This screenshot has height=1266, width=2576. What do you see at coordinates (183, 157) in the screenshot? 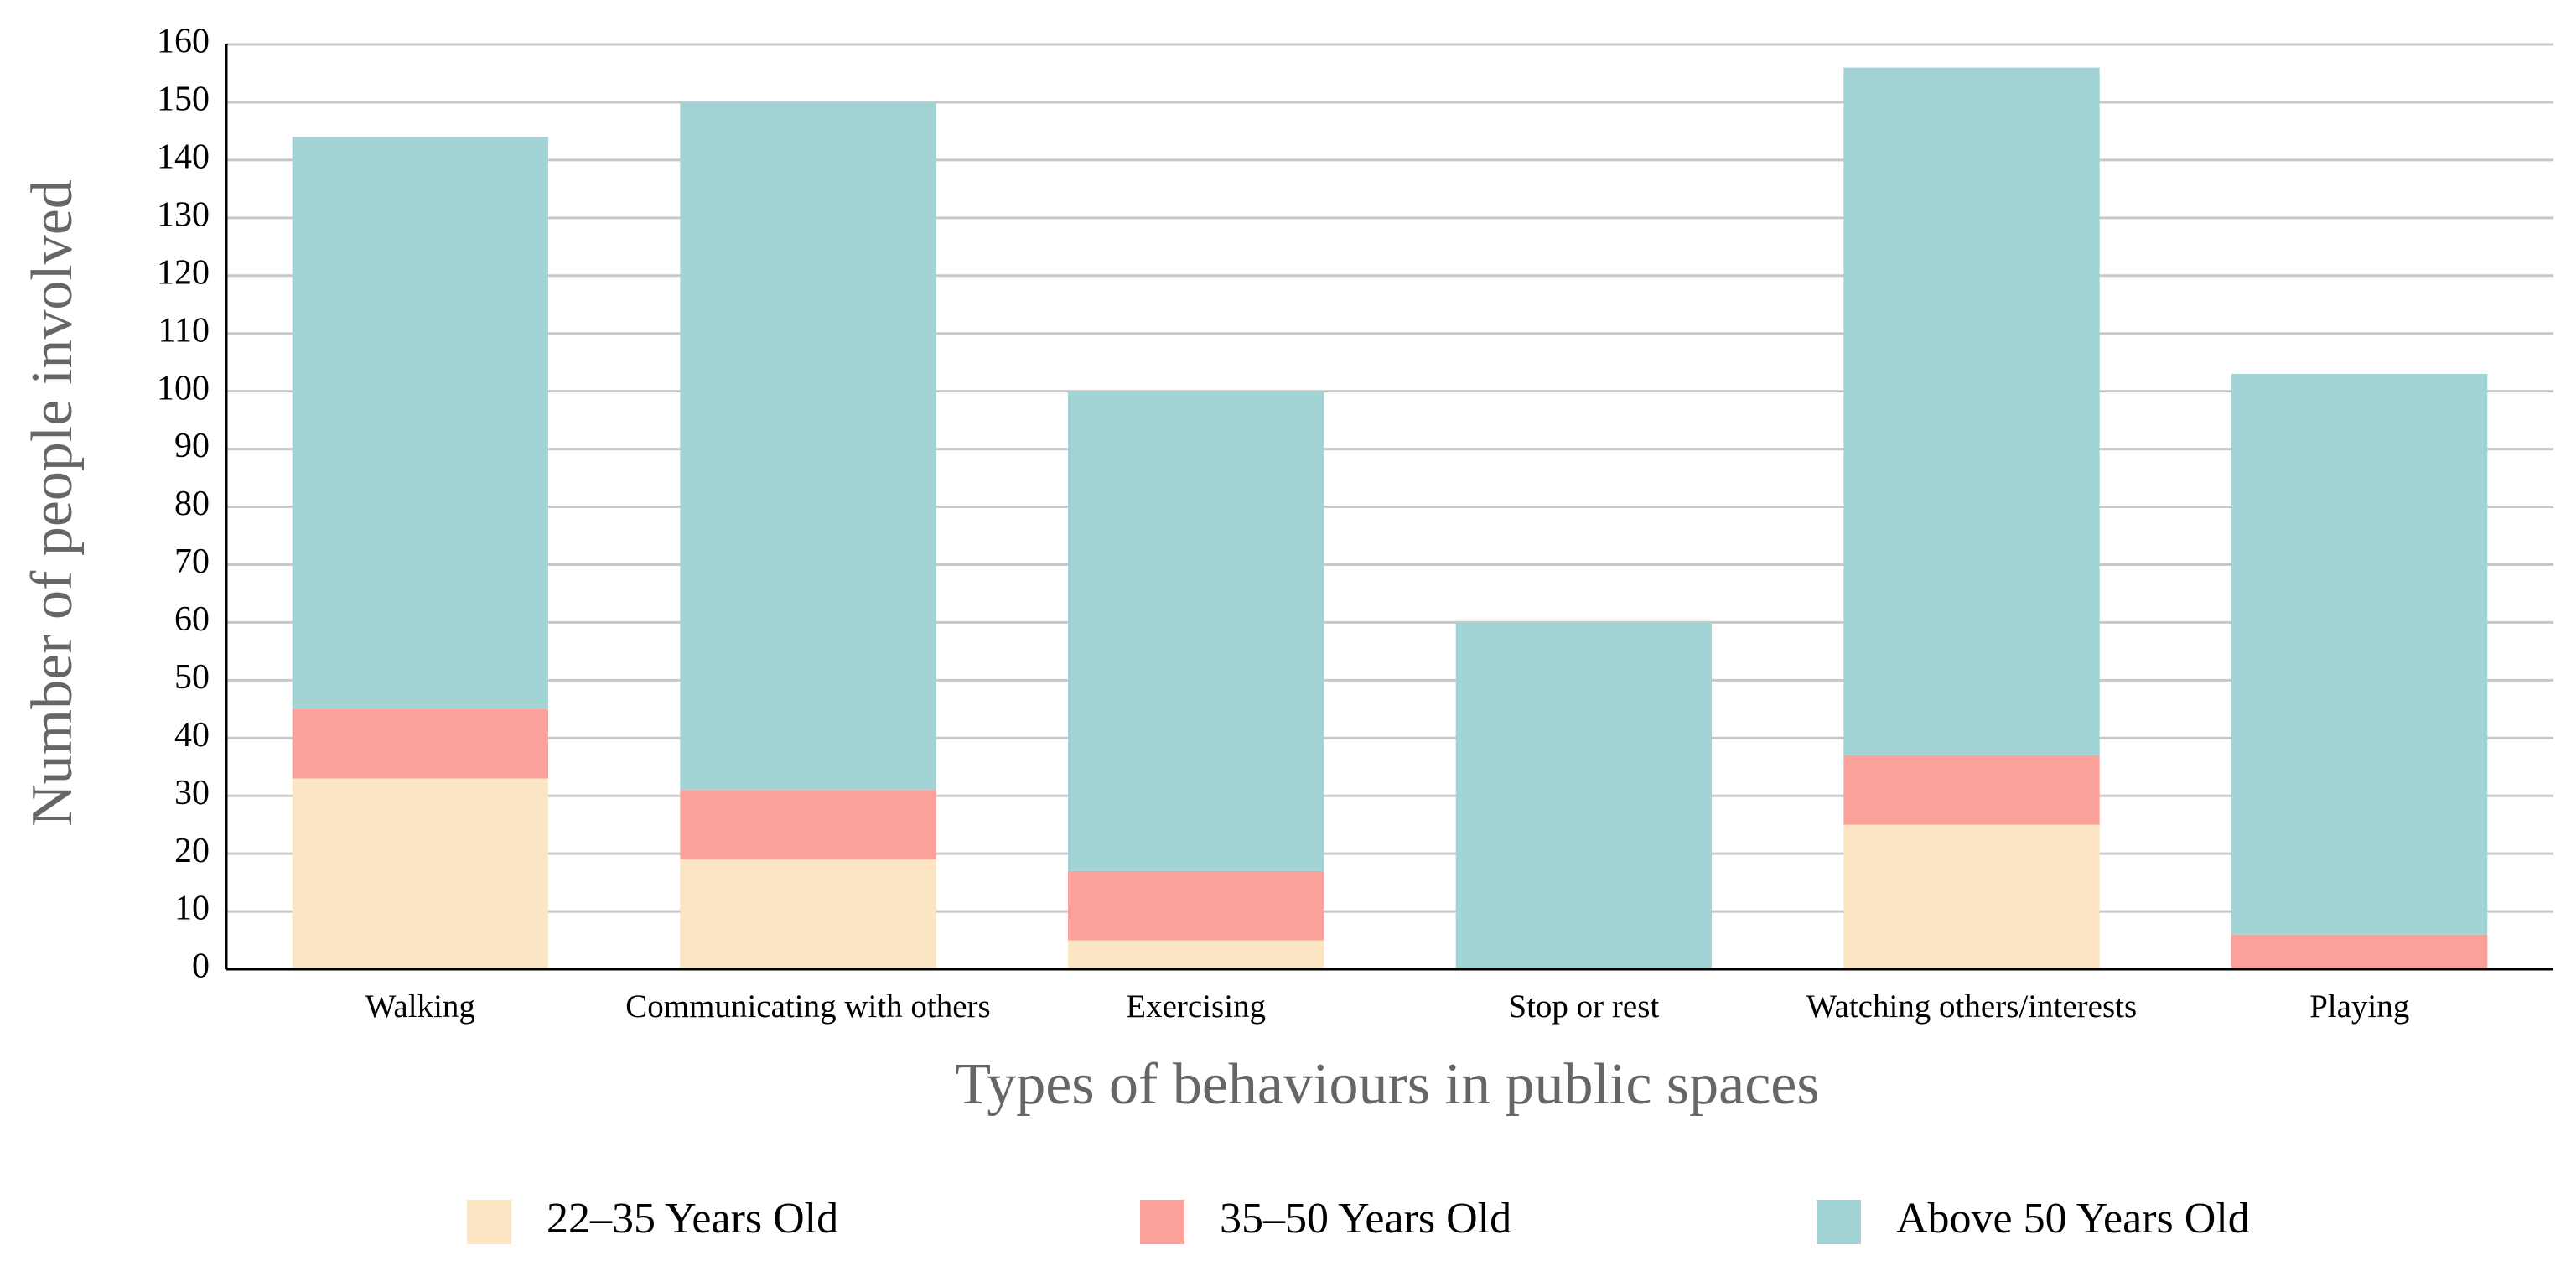
I see `y-tick-label: 140` at bounding box center [183, 157].